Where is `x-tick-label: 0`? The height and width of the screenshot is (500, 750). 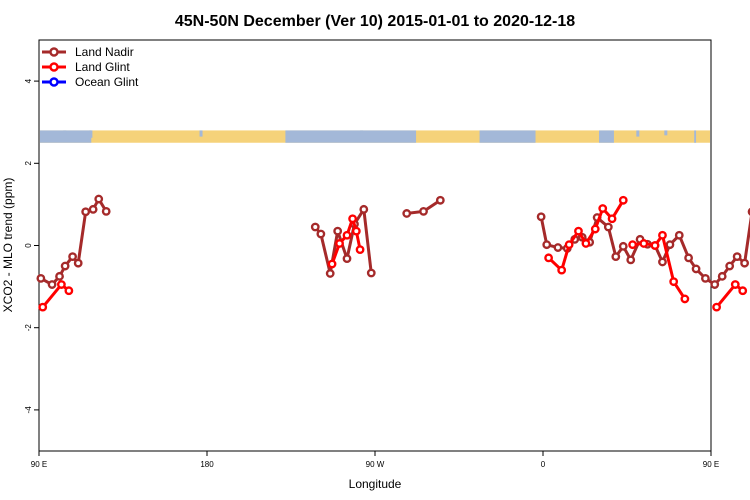
x-tick-label: 0 is located at coordinates (543, 464).